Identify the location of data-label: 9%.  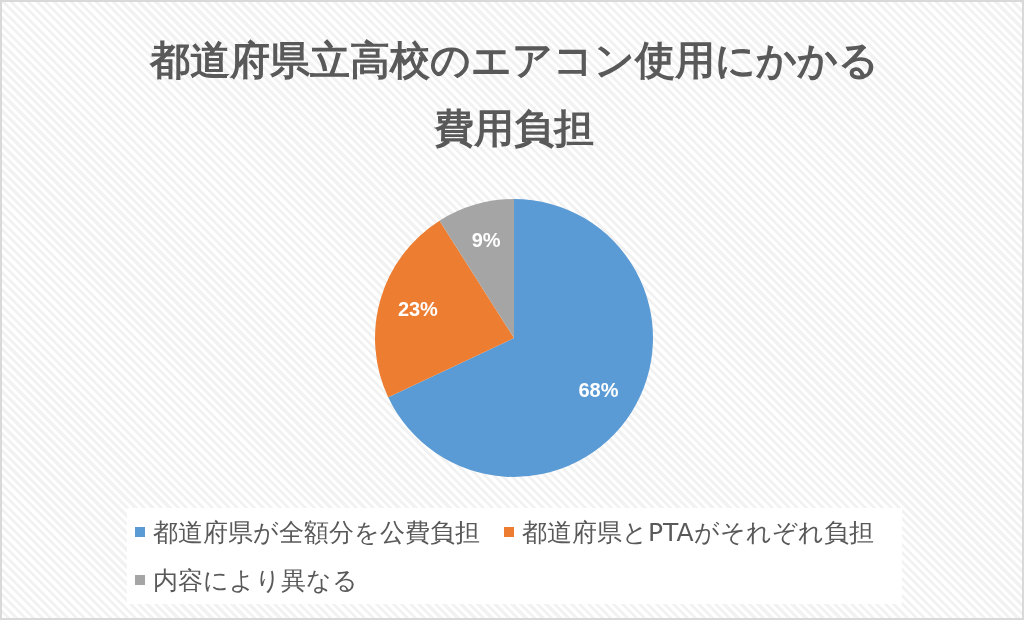
(486, 240).